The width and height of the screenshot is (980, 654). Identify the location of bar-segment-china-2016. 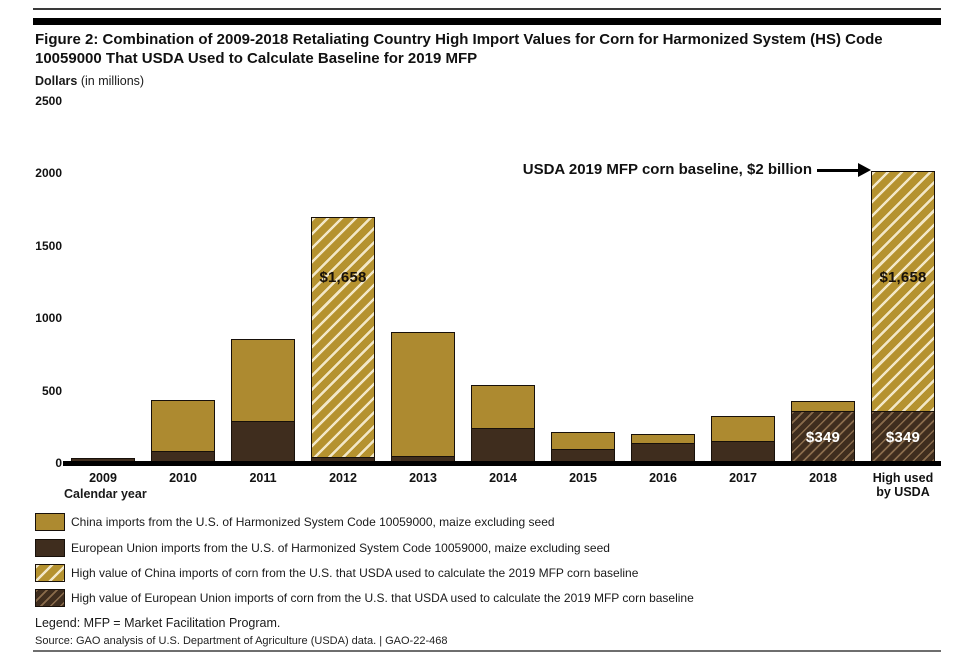
(663, 439).